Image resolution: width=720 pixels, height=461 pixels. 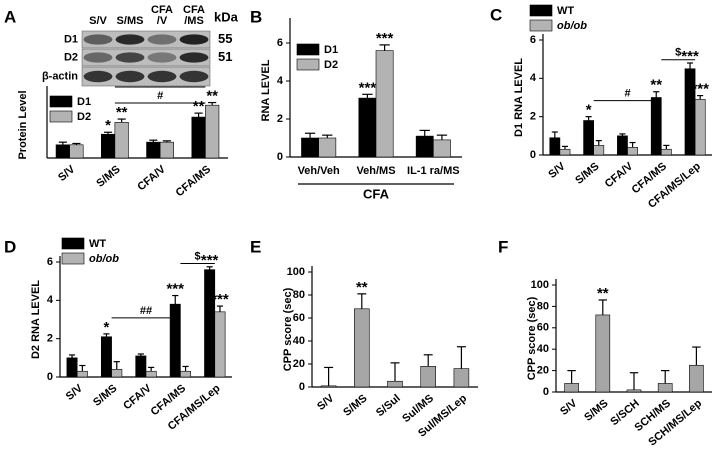 What do you see at coordinates (496, 14) in the screenshot?
I see `panel-letter: C` at bounding box center [496, 14].